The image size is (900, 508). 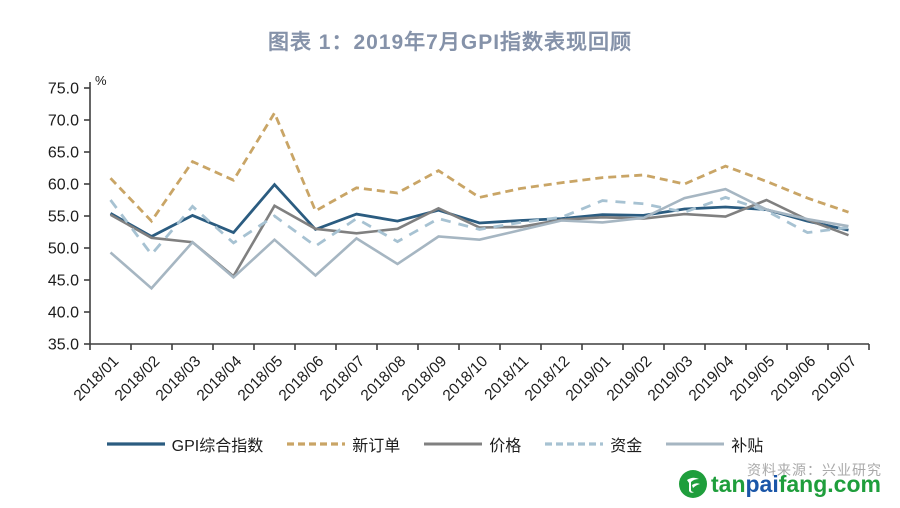 I want to click on tanpaifang-logo-text: tanpaifang.com, so click(x=796, y=483).